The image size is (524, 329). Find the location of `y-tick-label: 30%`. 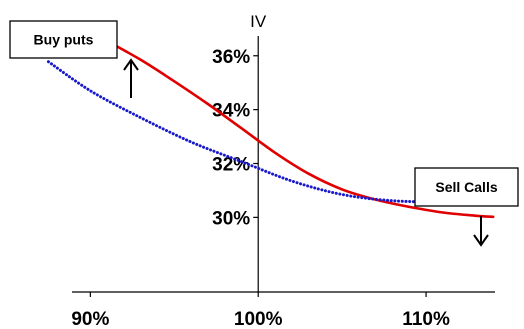

y-tick-label: 30% is located at coordinates (231, 218).